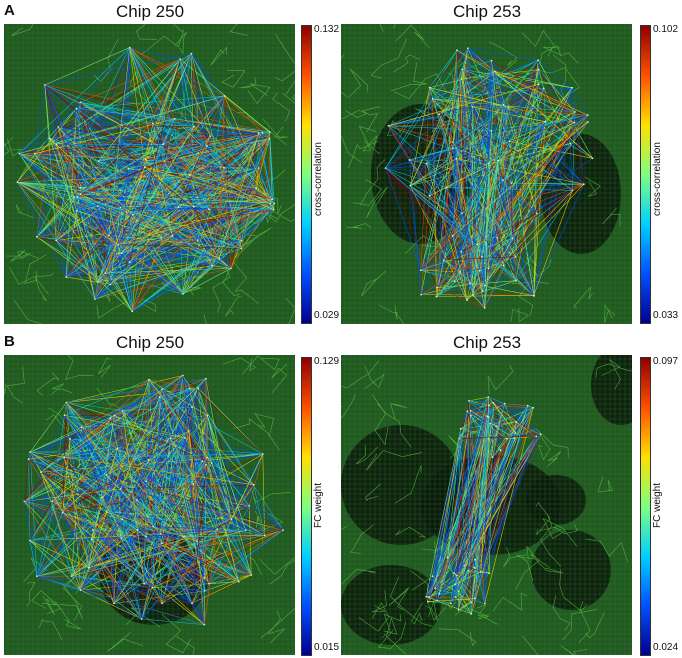  I want to click on colorbar-b-left-min: 0.015, so click(327, 647).